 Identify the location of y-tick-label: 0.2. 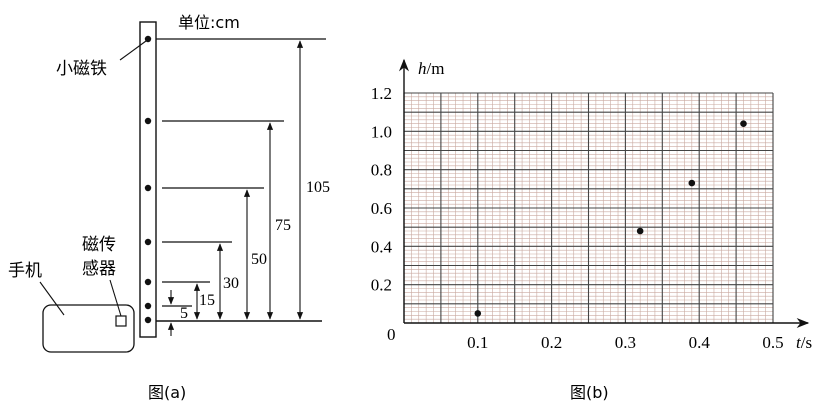
(381, 285).